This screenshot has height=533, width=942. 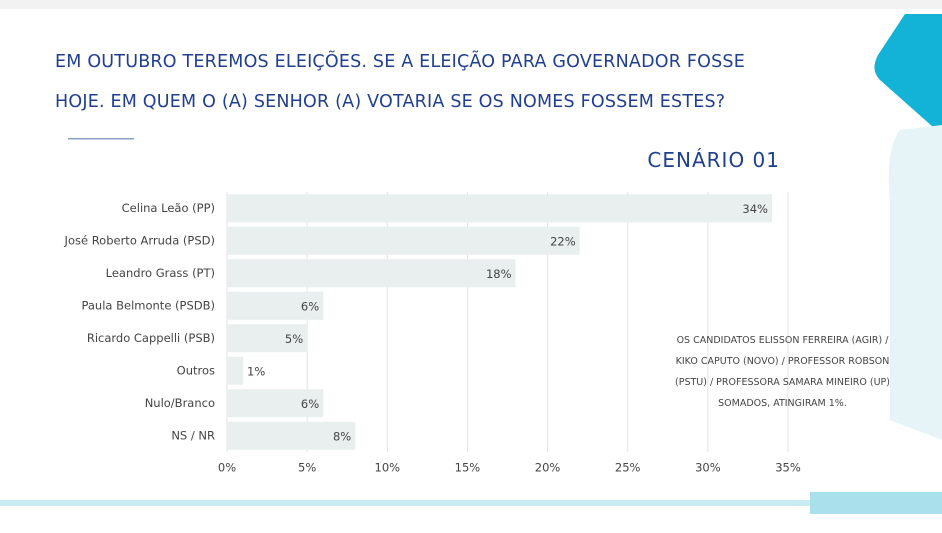 I want to click on y-tick-label: NS / NR, so click(x=193, y=435).